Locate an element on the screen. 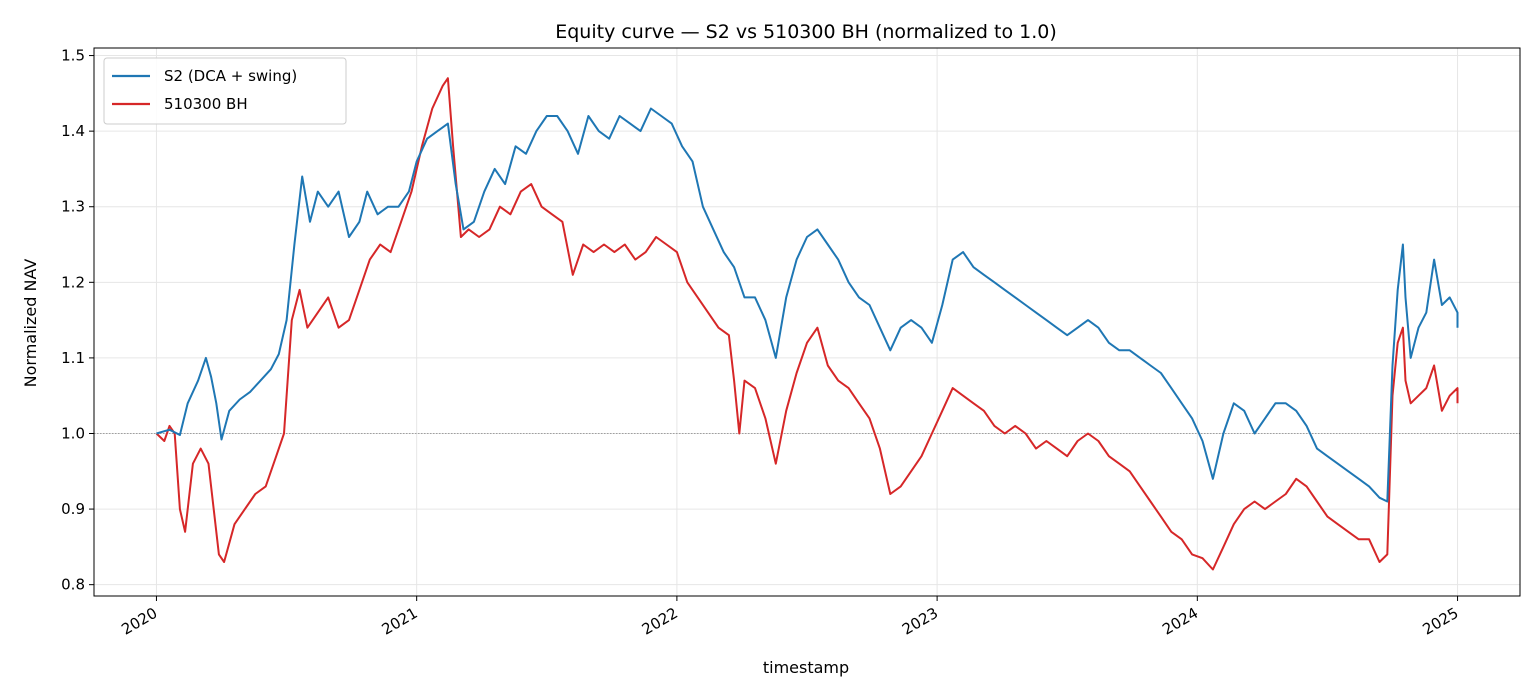  y-tick-label: 1.0 is located at coordinates (73, 433).